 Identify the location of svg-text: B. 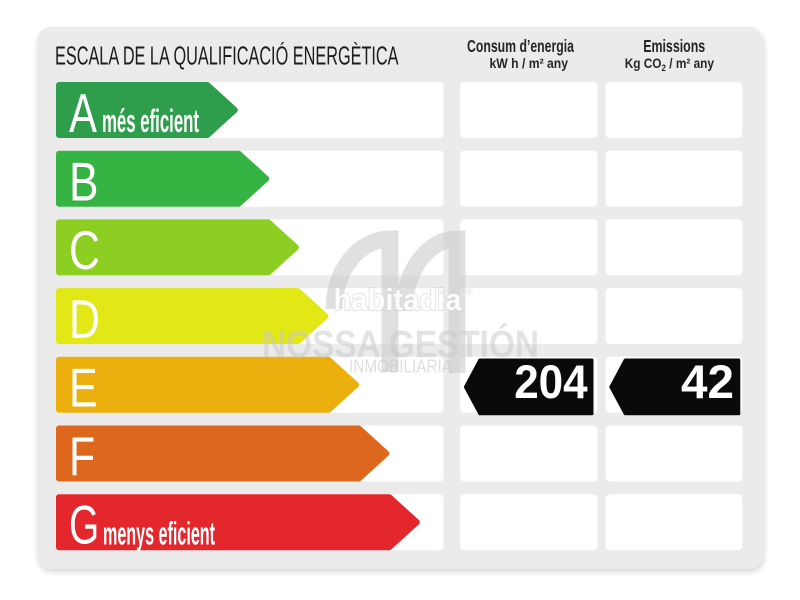
(84, 182).